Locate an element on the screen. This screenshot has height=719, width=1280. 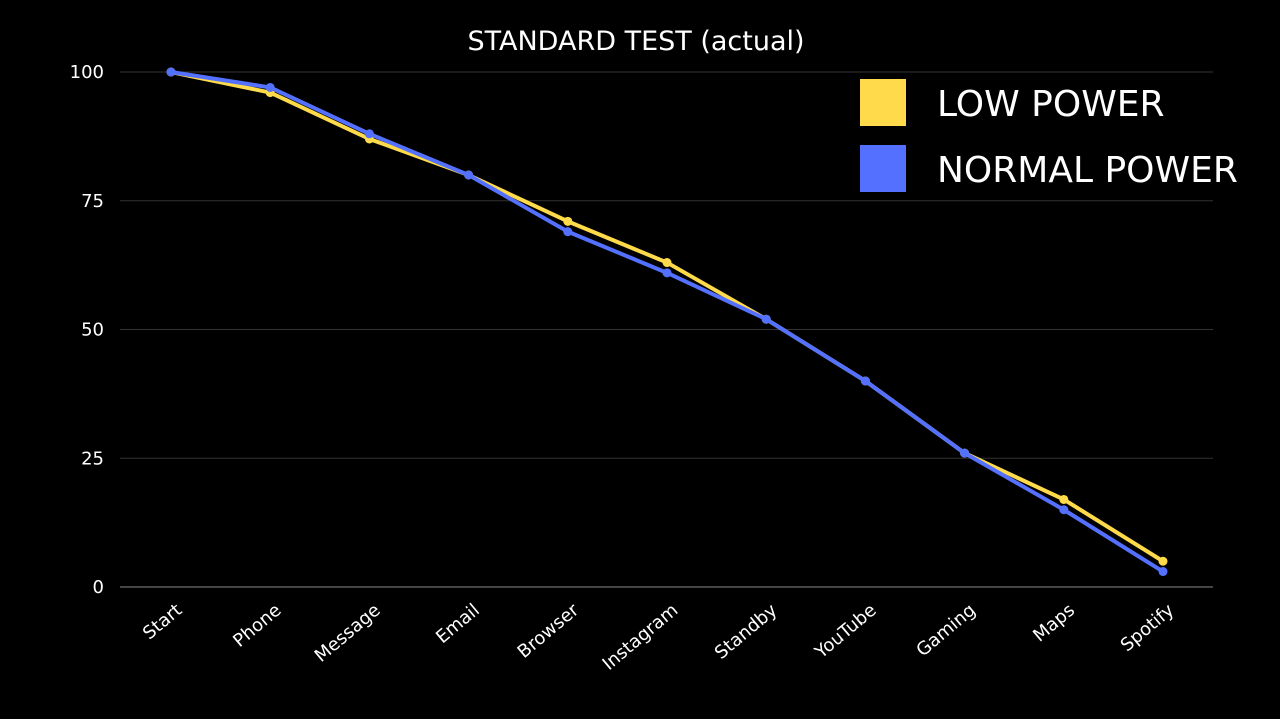
x-tick-label: Start is located at coordinates (162, 622).